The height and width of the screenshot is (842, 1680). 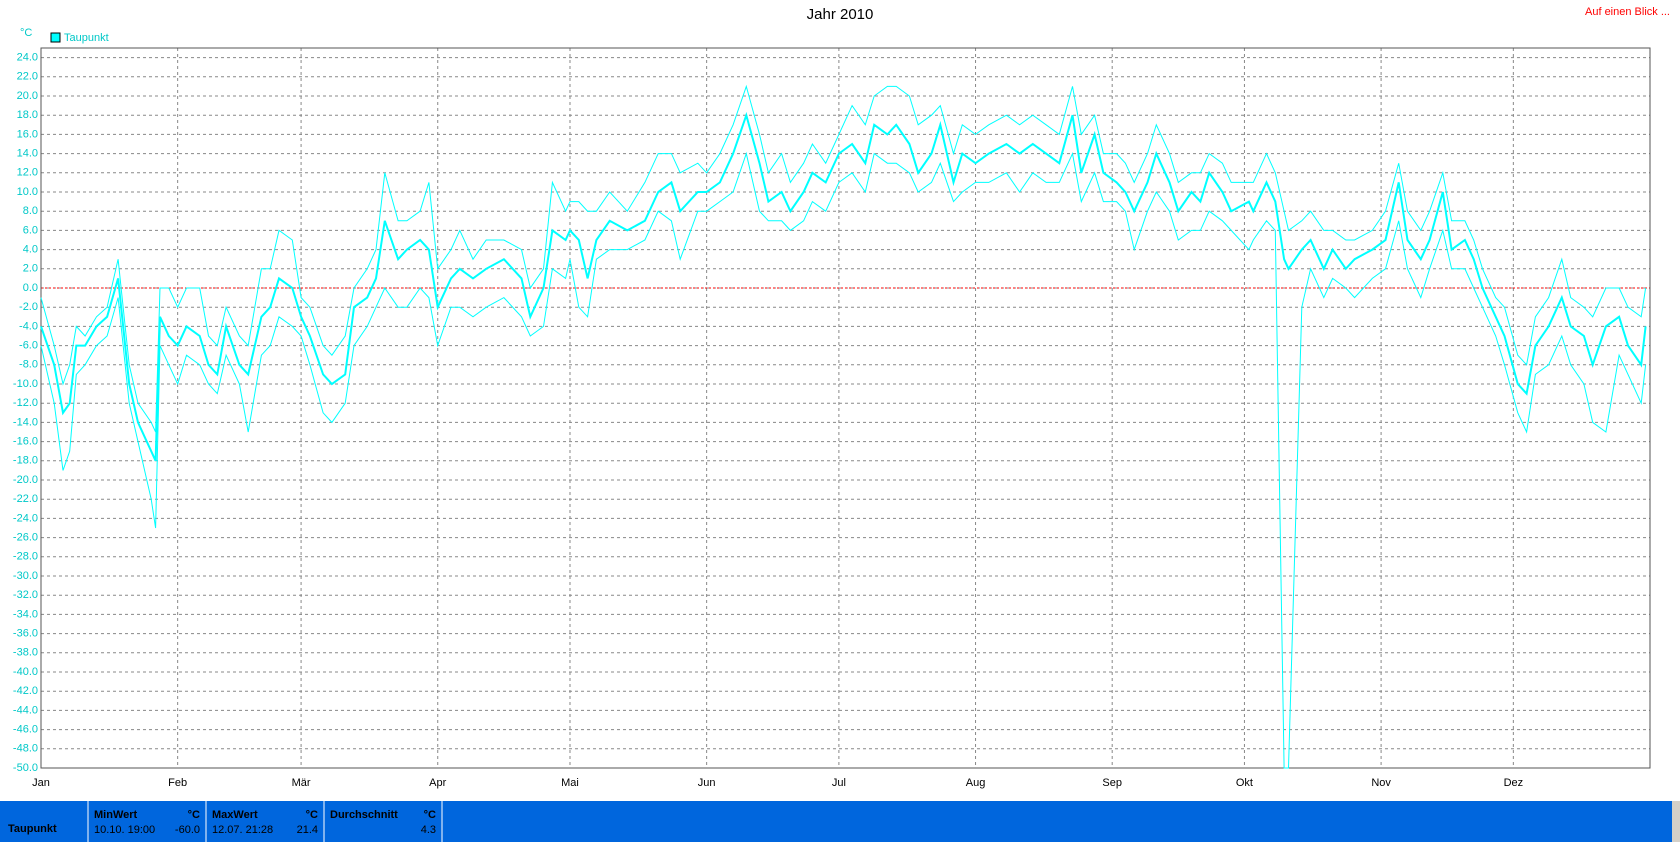 What do you see at coordinates (27, 134) in the screenshot?
I see `y-tick-label: 16.0` at bounding box center [27, 134].